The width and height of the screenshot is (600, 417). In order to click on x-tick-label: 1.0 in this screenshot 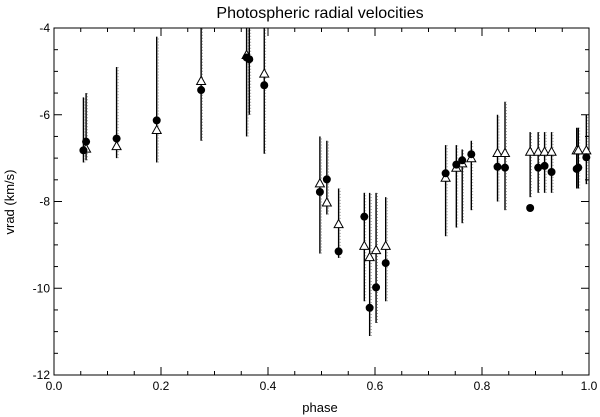, I will do `click(589, 386)`.